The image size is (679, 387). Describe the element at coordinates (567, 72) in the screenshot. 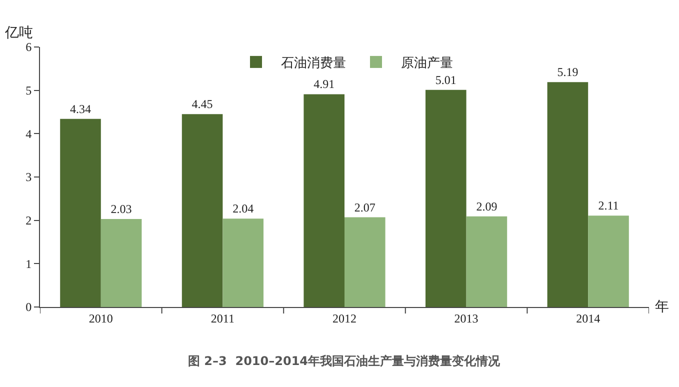

I see `data-label: 5.19` at that location.